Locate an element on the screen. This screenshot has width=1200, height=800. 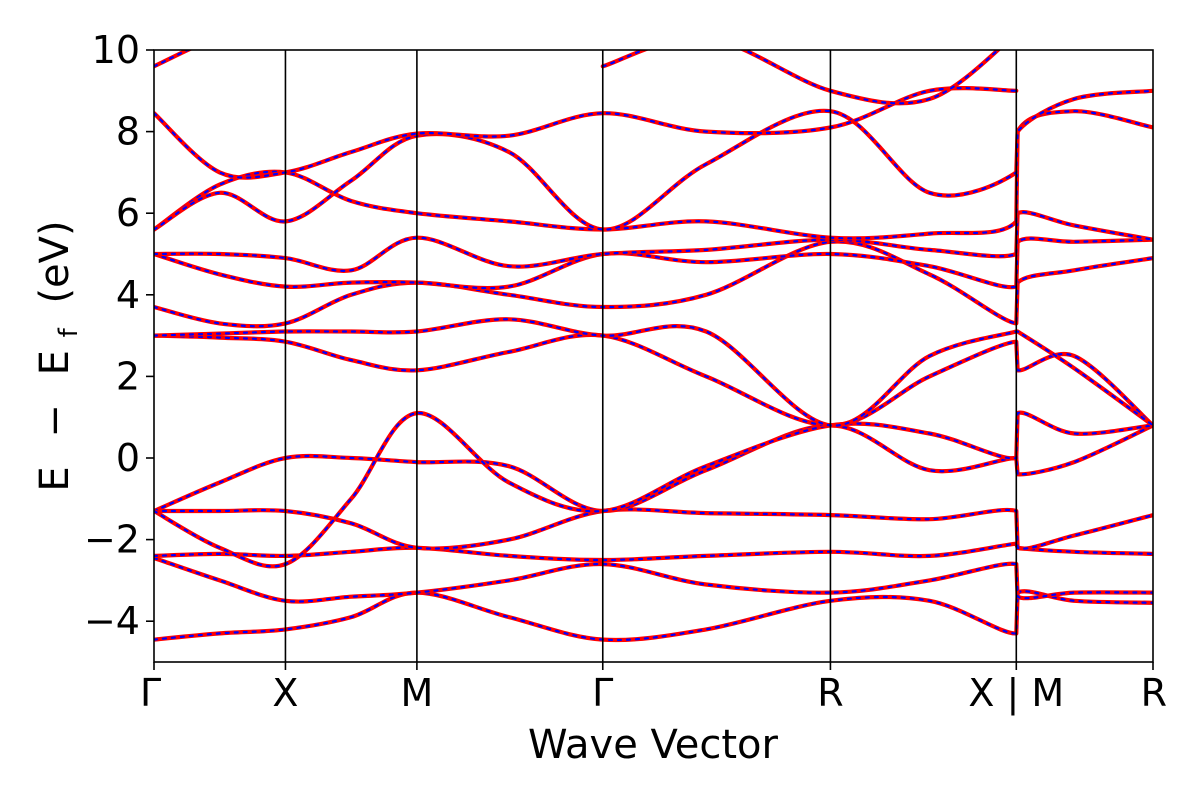
y-tick-label-3: 2 is located at coordinates (128, 376).